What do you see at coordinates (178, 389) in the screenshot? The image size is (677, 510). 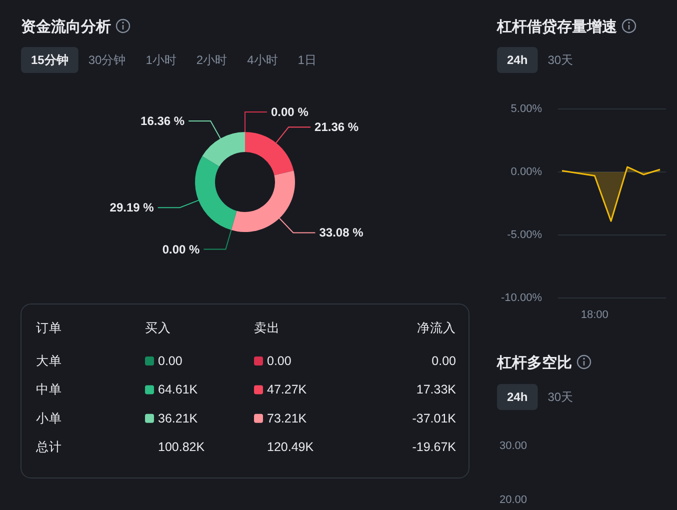 I see `data-label: 64.61K` at bounding box center [178, 389].